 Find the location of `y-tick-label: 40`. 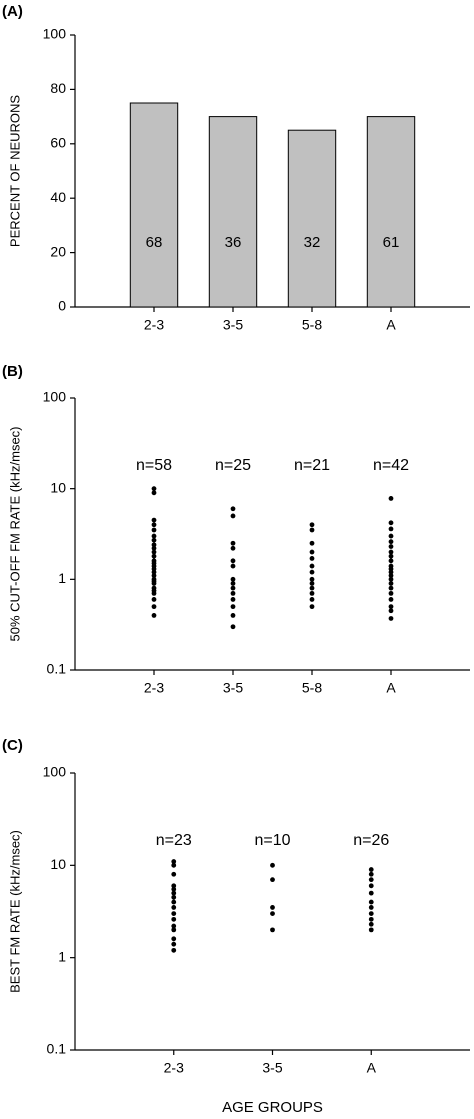

y-tick-label: 40 is located at coordinates (58, 197).